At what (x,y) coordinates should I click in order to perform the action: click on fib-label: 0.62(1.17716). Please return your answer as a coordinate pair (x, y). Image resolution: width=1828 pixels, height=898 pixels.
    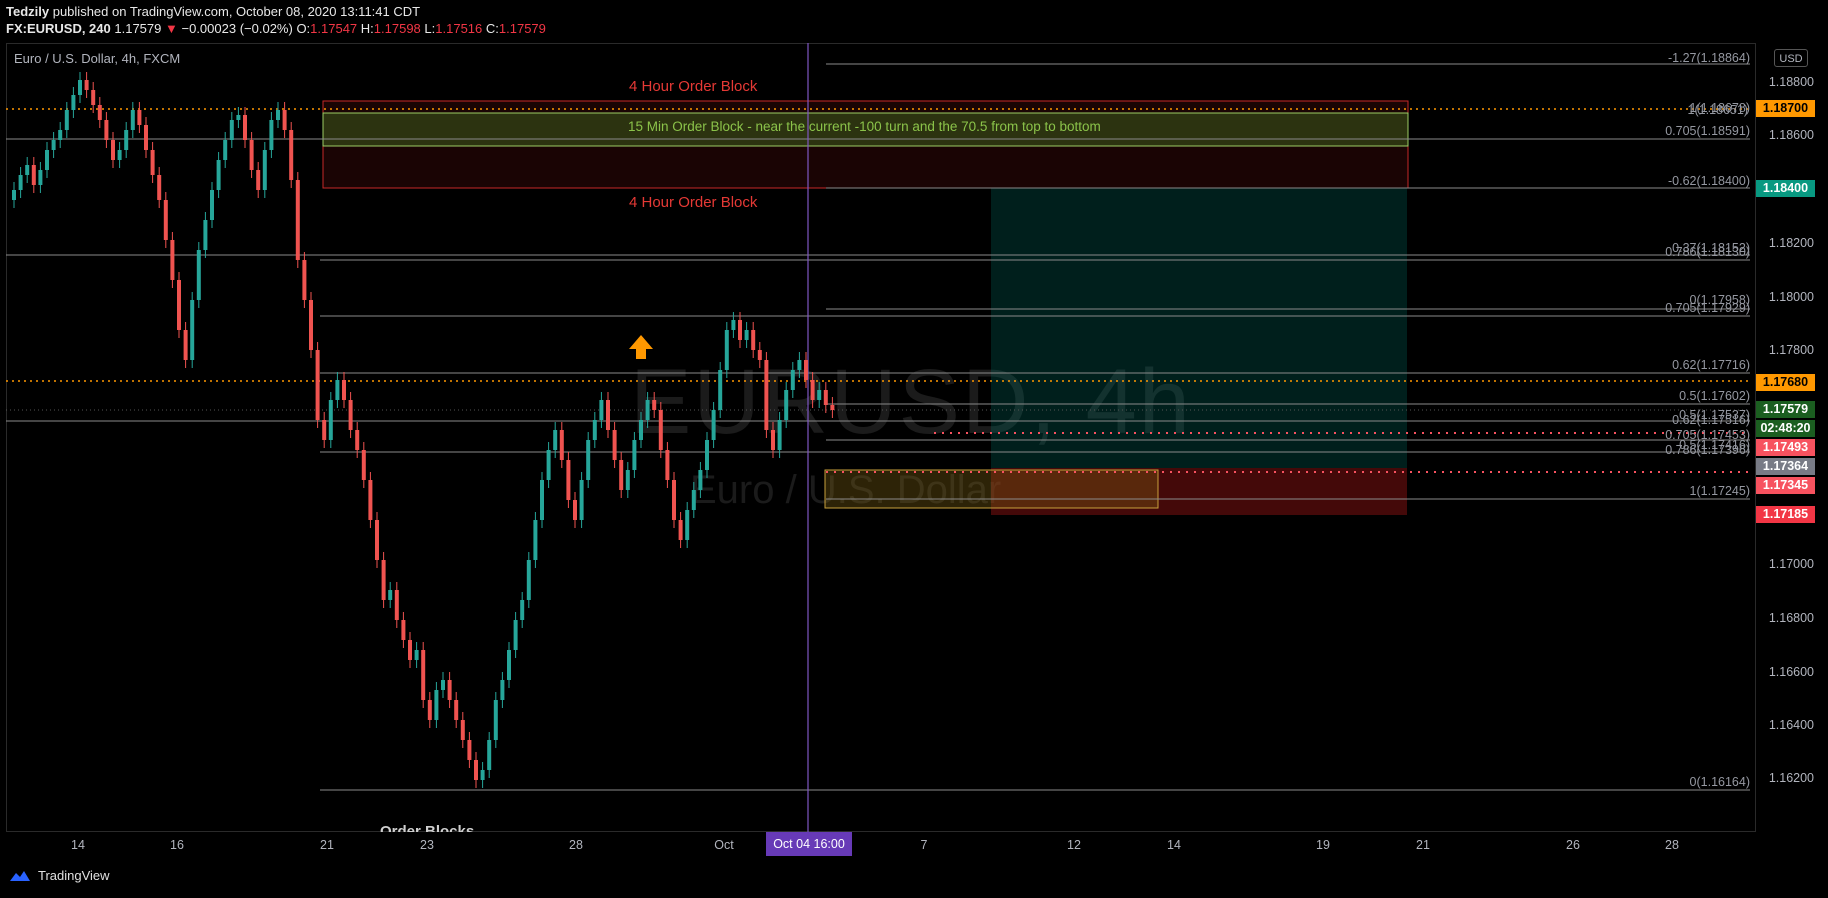
    Looking at the image, I should click on (1711, 365).